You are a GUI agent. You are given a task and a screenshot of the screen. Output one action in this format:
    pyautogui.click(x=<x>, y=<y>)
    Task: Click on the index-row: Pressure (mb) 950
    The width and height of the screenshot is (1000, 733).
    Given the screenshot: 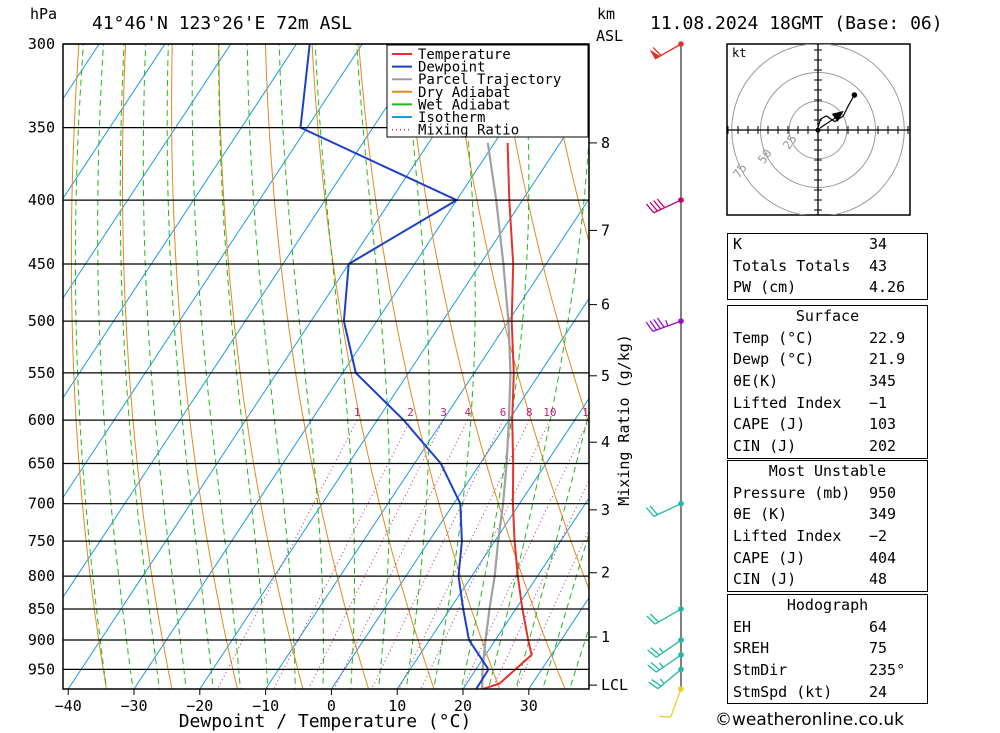 What is the action you would take?
    pyautogui.click(x=827, y=494)
    